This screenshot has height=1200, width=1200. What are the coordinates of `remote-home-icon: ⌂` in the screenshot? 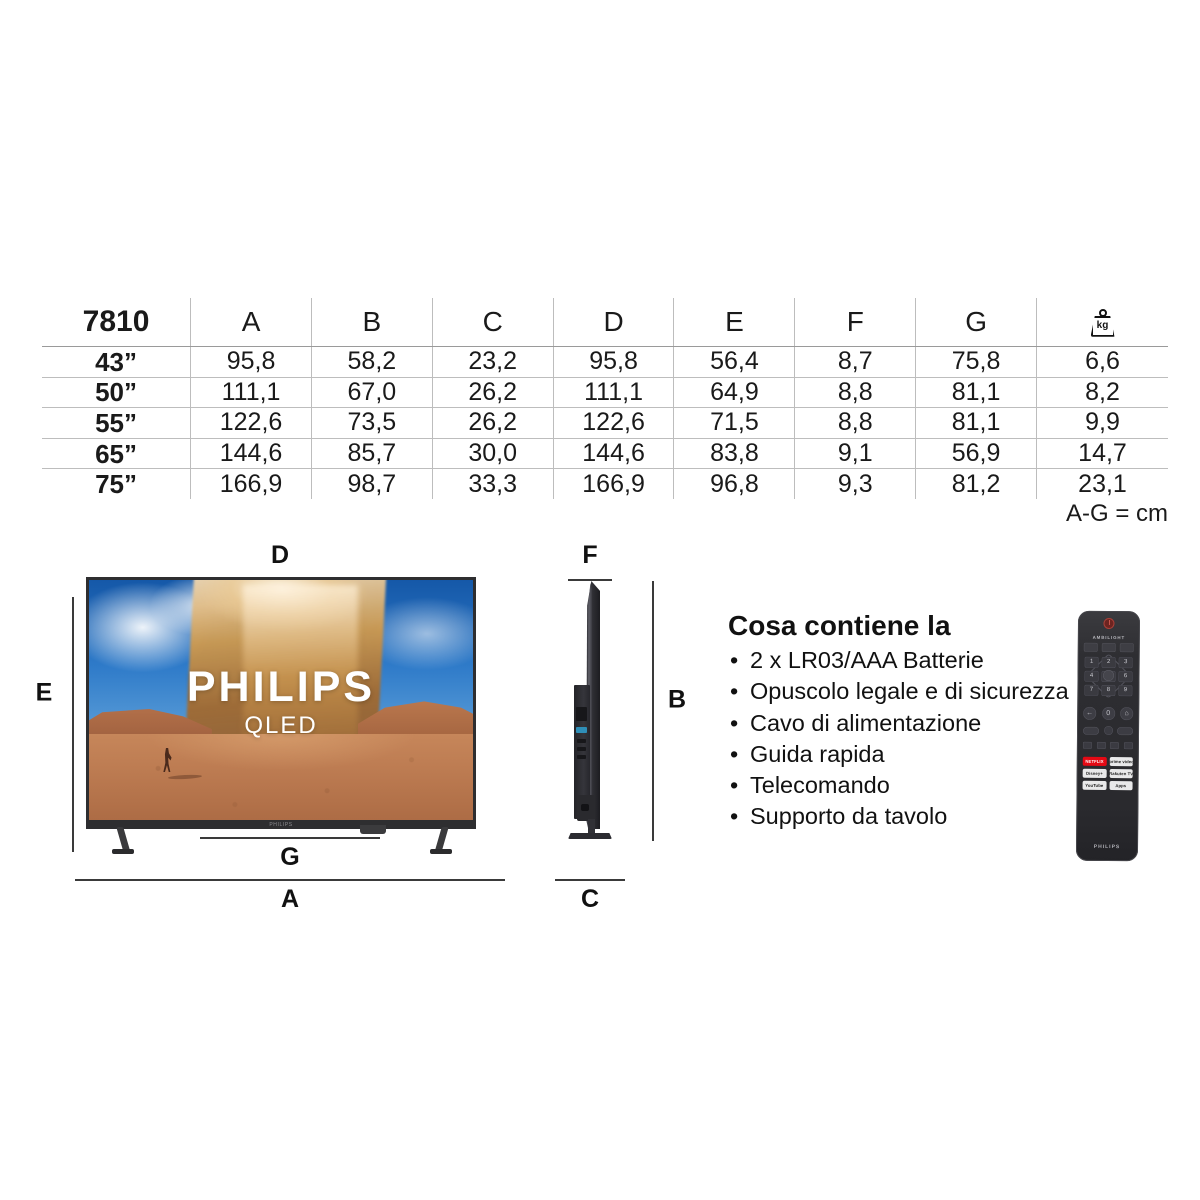 It's located at (1127, 714).